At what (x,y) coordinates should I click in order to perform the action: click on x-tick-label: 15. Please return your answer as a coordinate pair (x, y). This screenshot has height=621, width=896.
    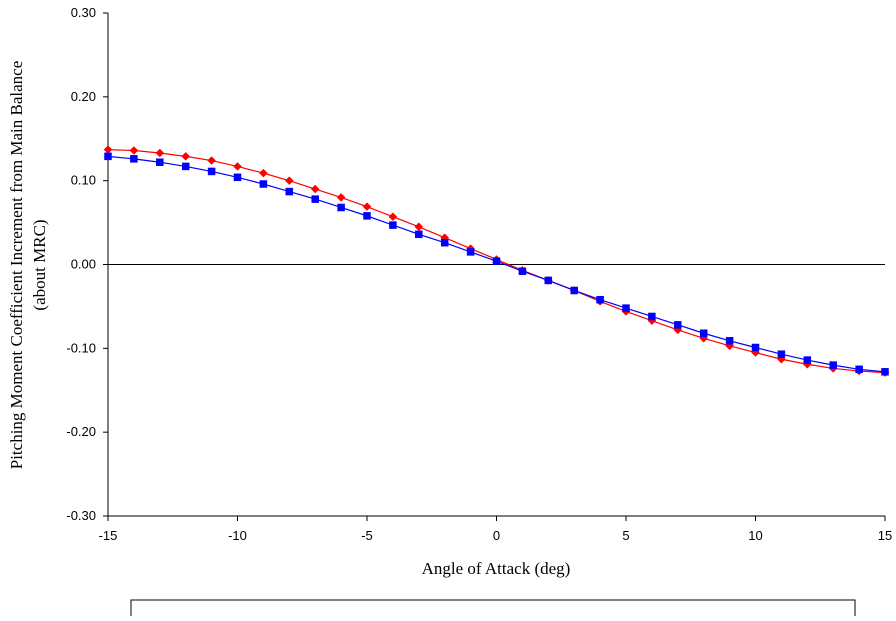
    Looking at the image, I should click on (885, 535).